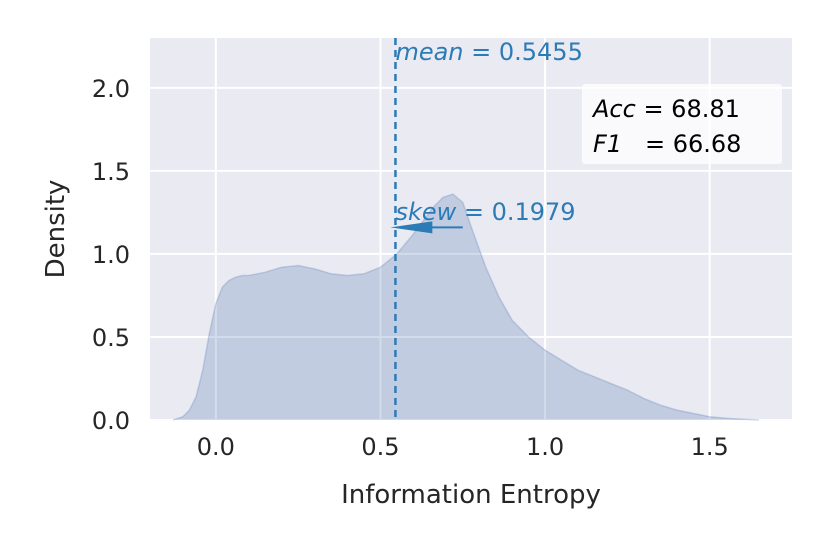 The width and height of the screenshot is (830, 554). What do you see at coordinates (111, 172) in the screenshot?
I see `y-tick-label: 1.5` at bounding box center [111, 172].